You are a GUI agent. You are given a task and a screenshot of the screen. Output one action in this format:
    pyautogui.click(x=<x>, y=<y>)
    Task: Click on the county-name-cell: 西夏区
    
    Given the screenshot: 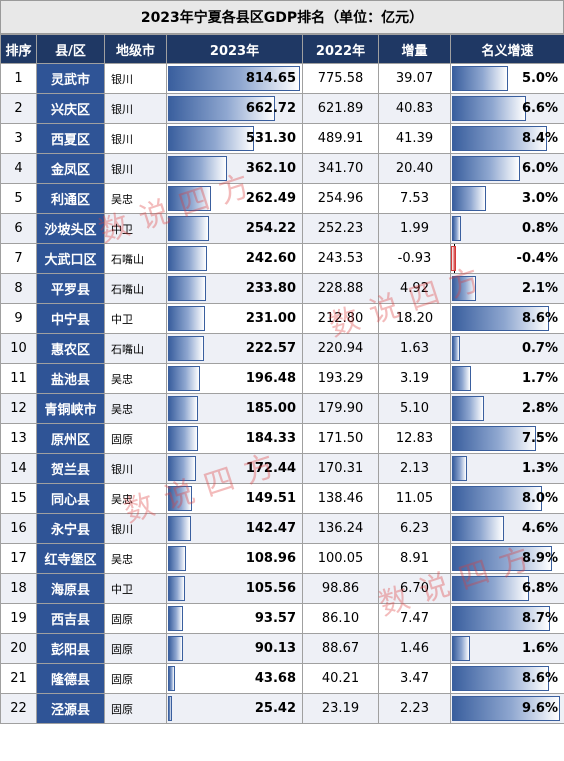 What is the action you would take?
    pyautogui.click(x=70, y=138)
    